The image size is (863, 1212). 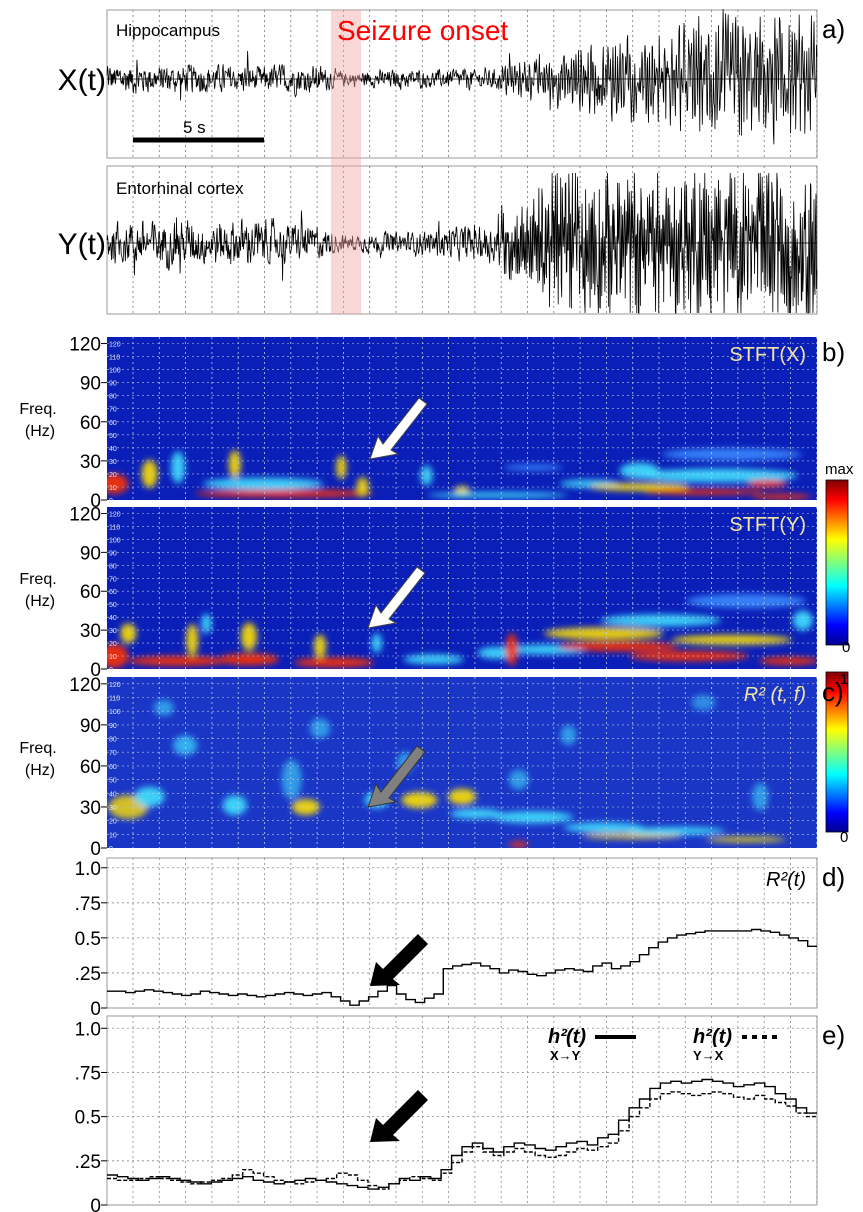 What do you see at coordinates (82, 244) in the screenshot?
I see `signal-label-y: Y(t)` at bounding box center [82, 244].